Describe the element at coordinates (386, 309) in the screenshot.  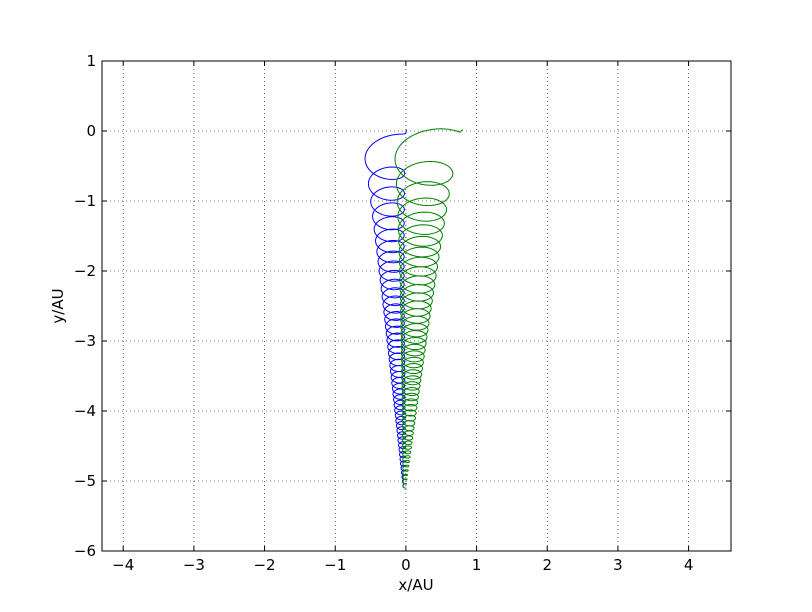
I see `series-1-line` at that location.